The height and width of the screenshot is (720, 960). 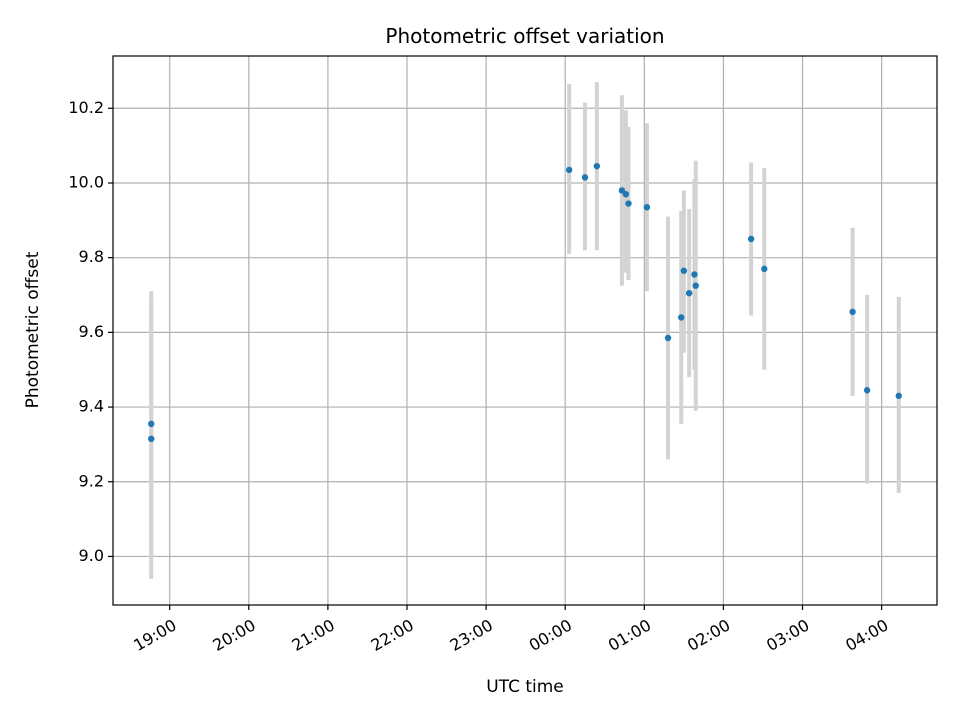 What do you see at coordinates (550, 635) in the screenshot?
I see `x-tick-label: 00:00` at bounding box center [550, 635].